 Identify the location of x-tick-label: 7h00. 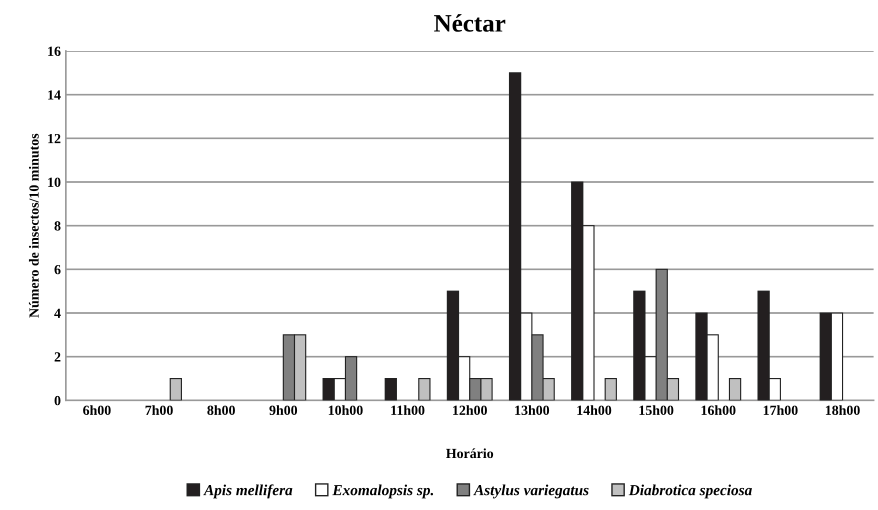
(159, 410).